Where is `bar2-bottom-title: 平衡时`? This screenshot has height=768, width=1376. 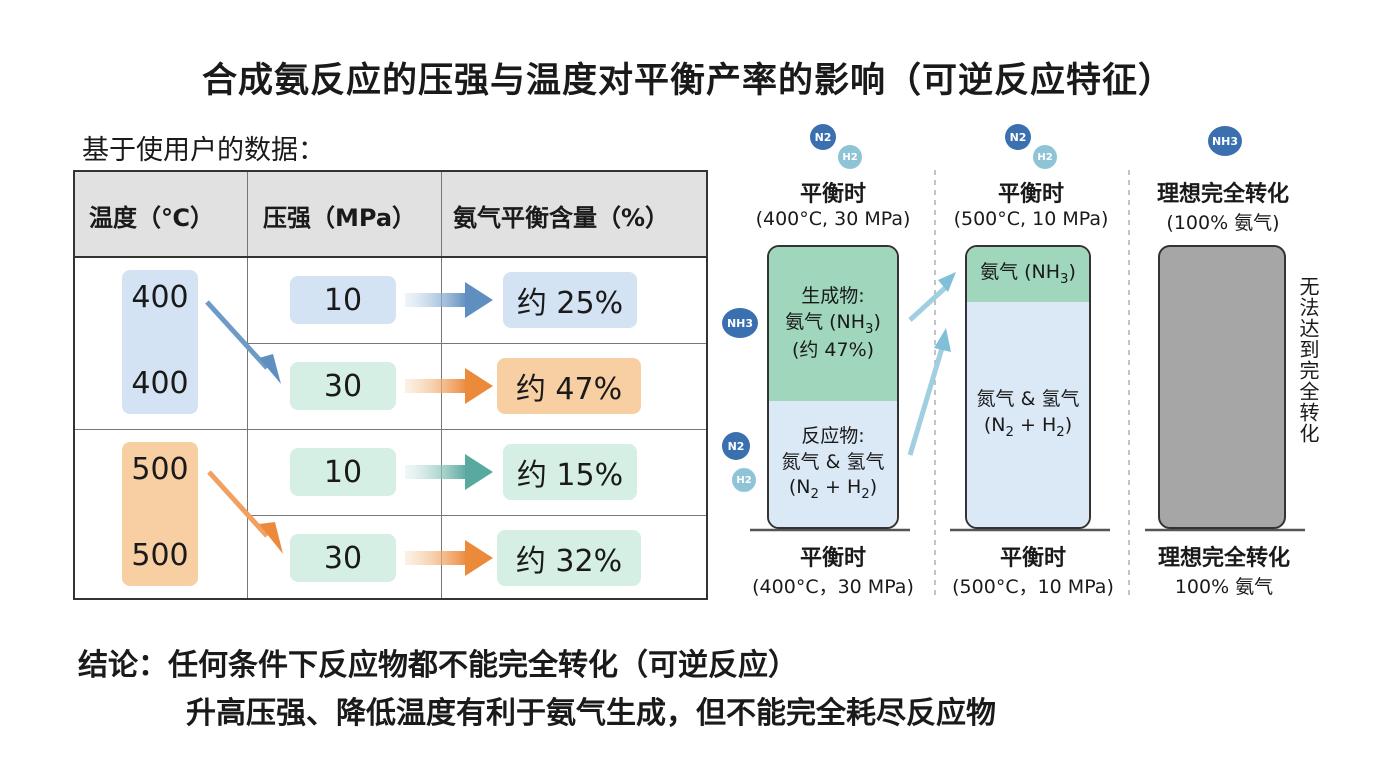
bar2-bottom-title: 平衡时 is located at coordinates (1032, 558).